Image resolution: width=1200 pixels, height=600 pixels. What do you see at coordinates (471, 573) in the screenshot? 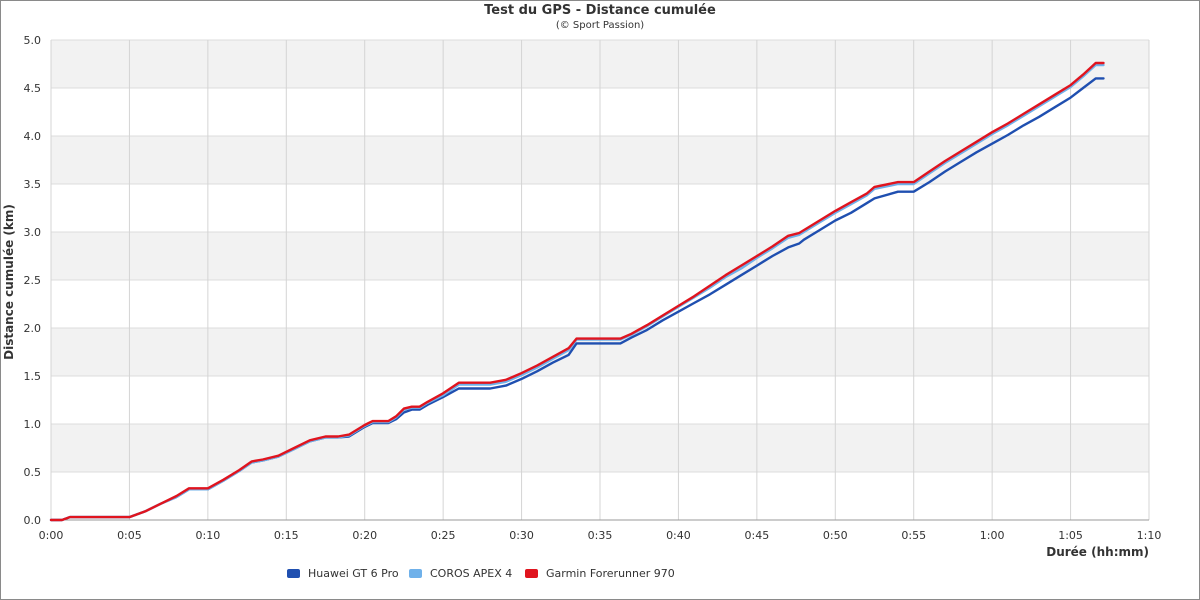
I see `legend-label: COROS APEX 4` at bounding box center [471, 573].